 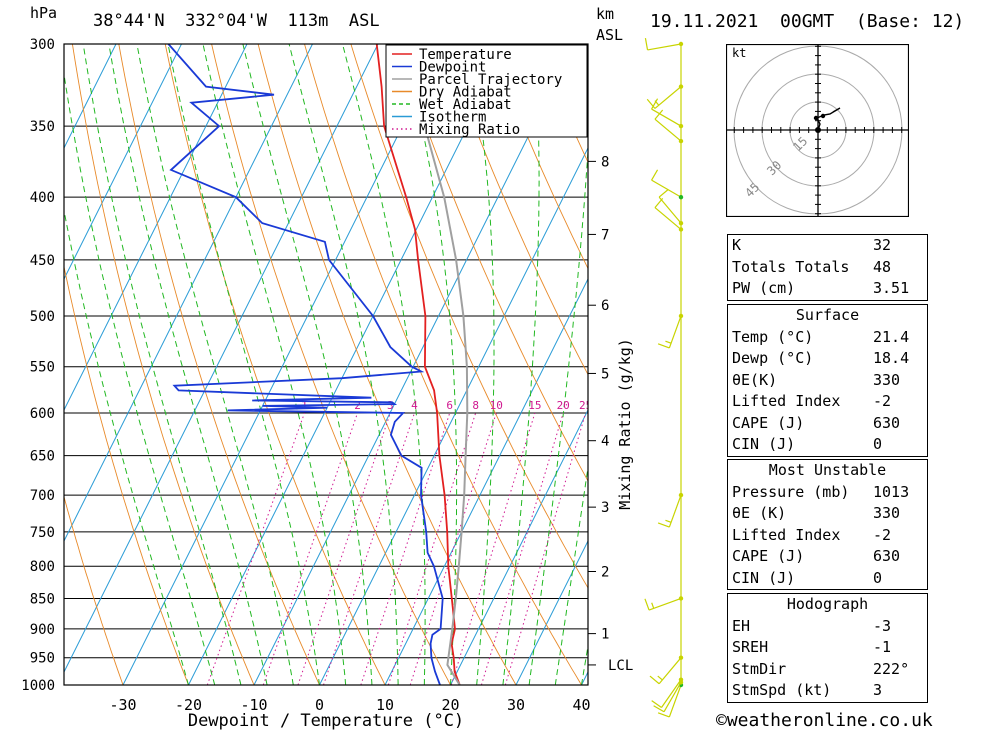 I want to click on legend-temperature: Temperature, so click(x=465, y=55).